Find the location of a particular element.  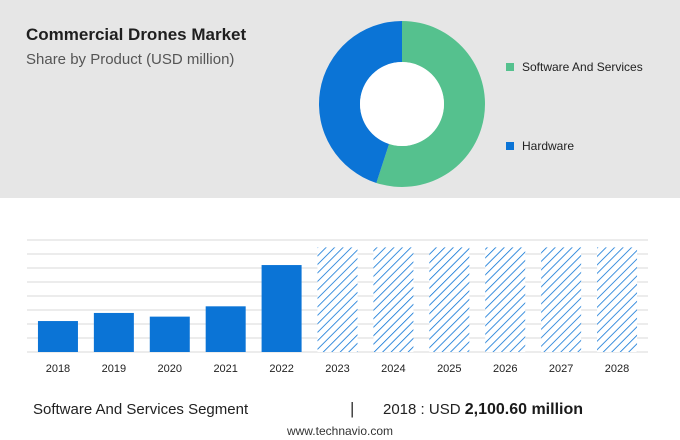

x-tick-label: 2027 is located at coordinates (561, 369).